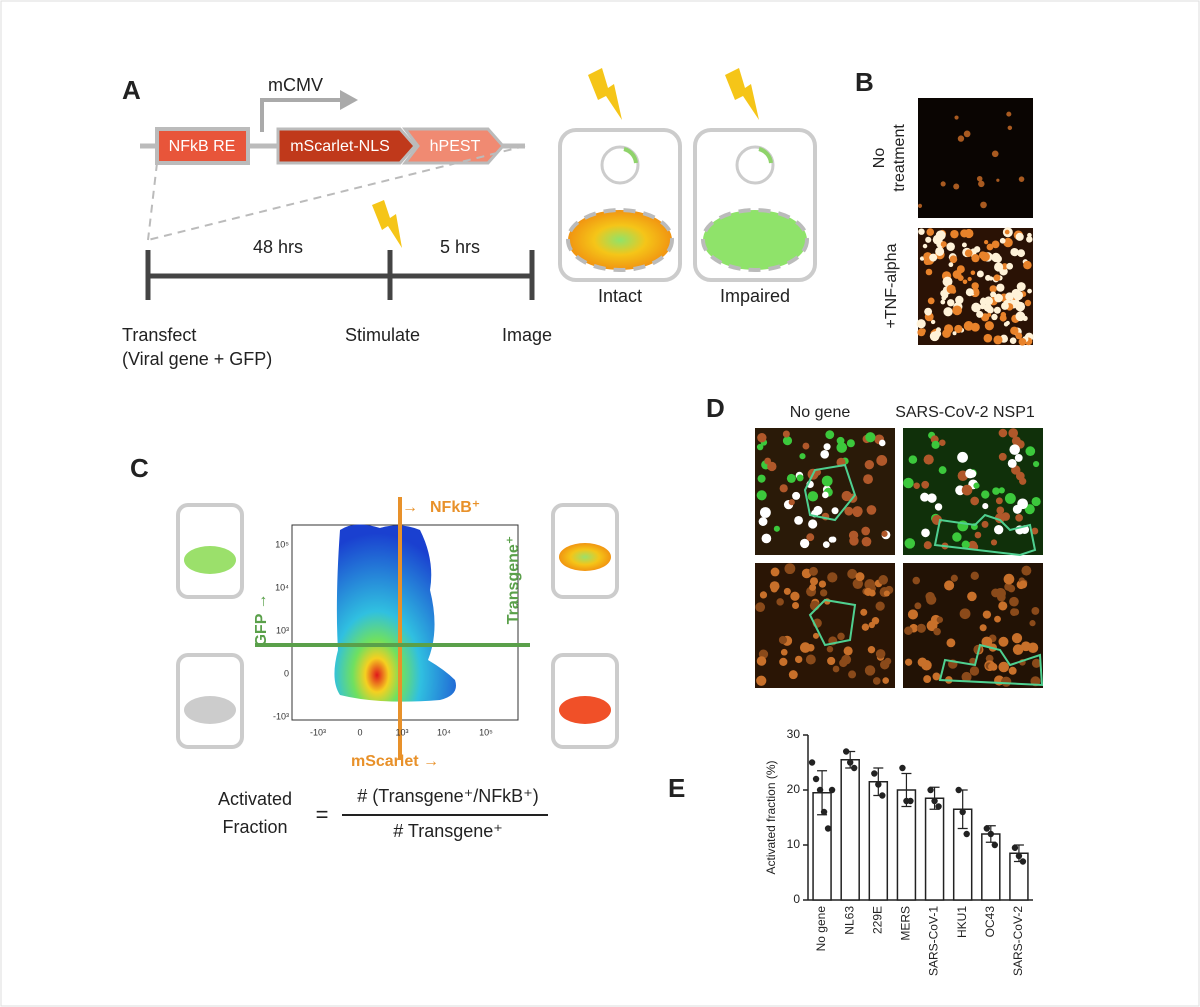 This screenshot has height=1007, width=1200. Describe the element at coordinates (486, 732) in the screenshot. I see `x-tick-label: 10⁵` at that location.